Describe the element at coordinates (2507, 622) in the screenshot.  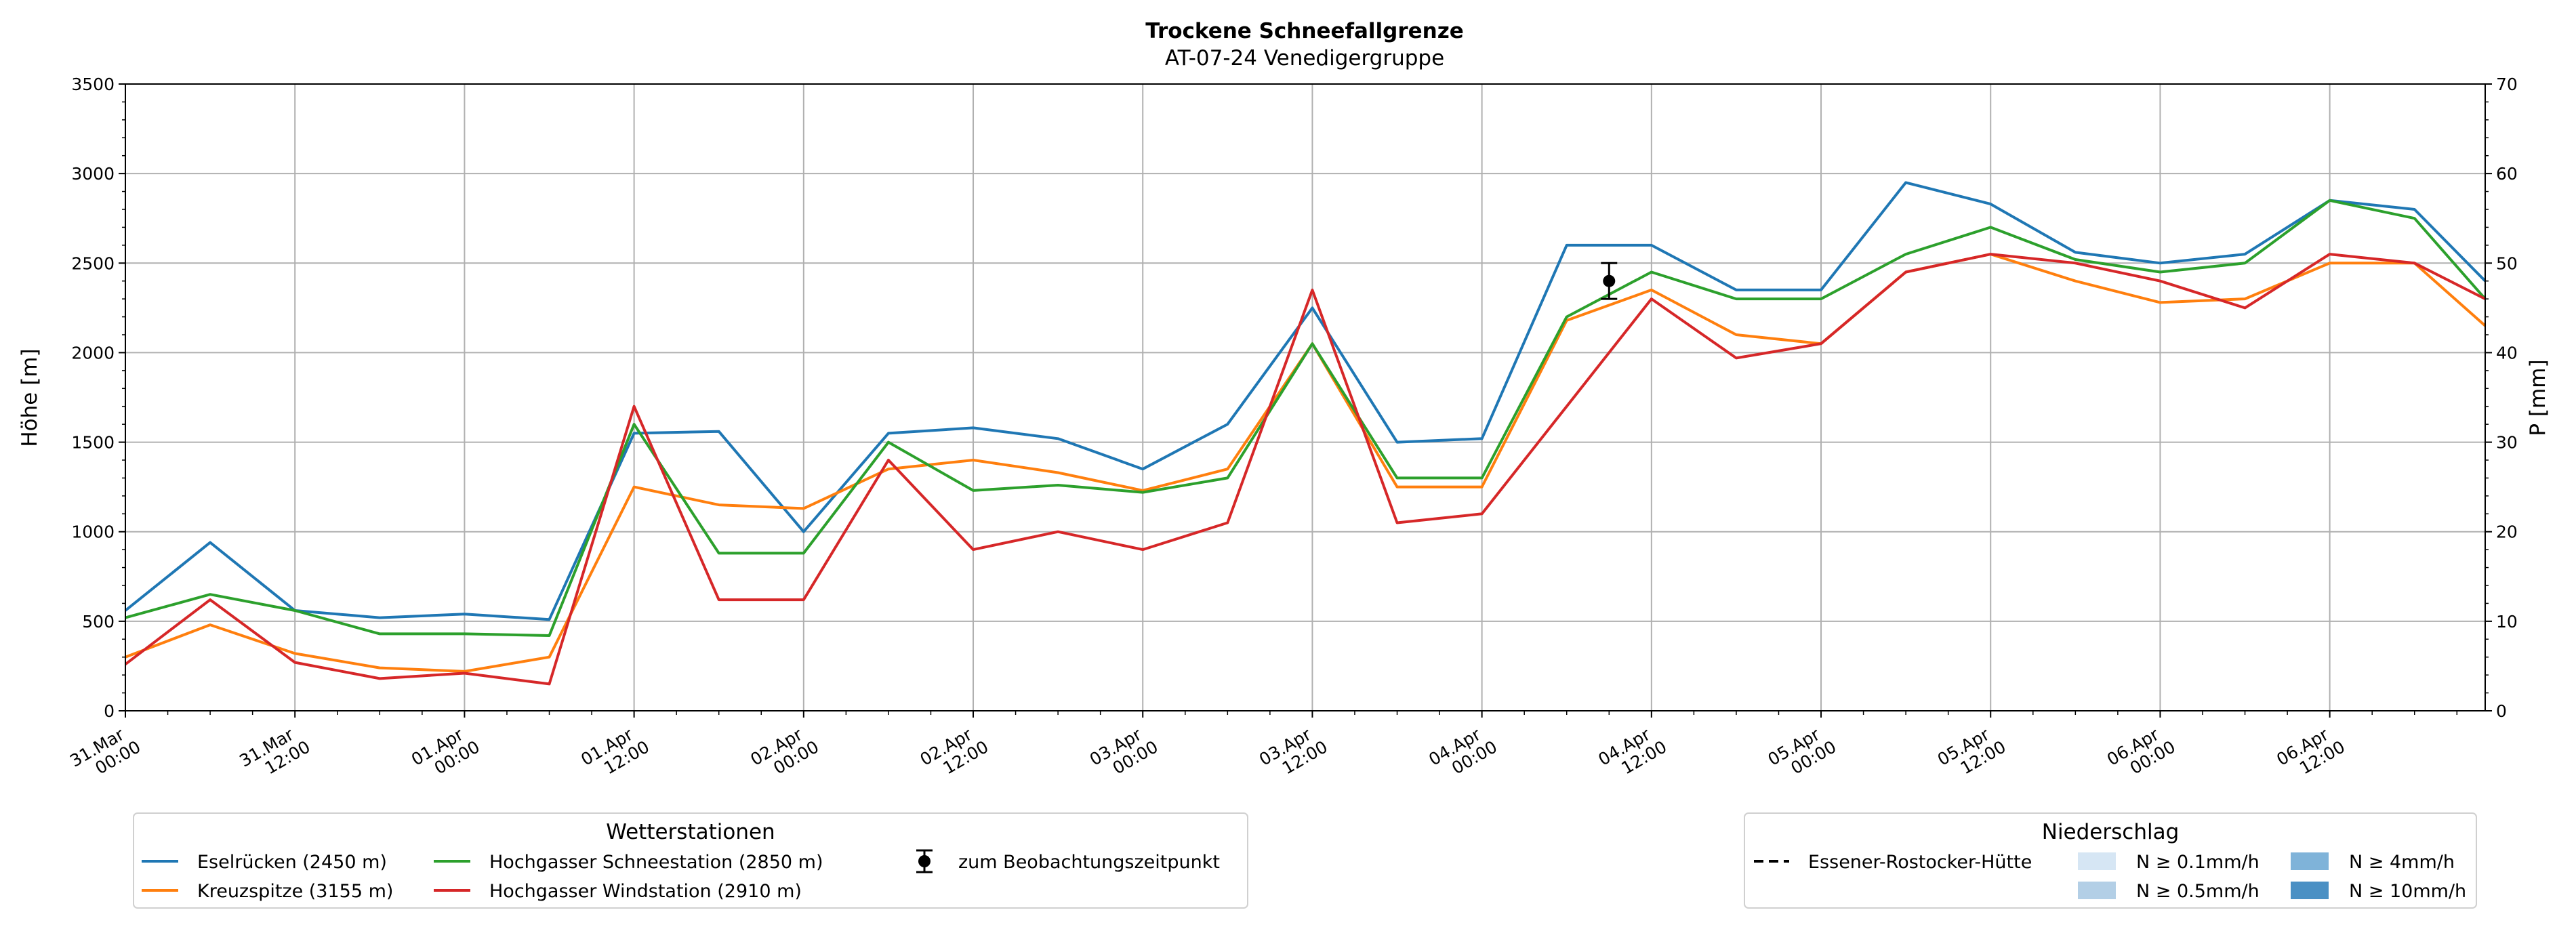
I see `y2-tick-label: 10` at that location.